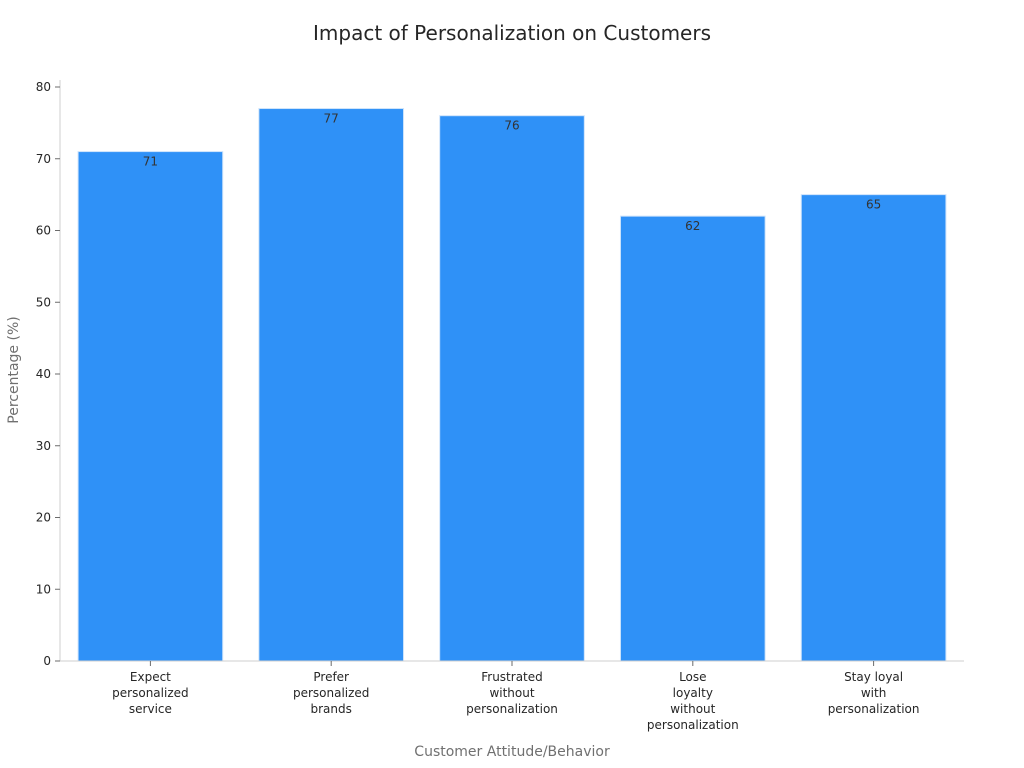  I want to click on value-labels-group: 71 77 76 62 65, so click(512, 173).